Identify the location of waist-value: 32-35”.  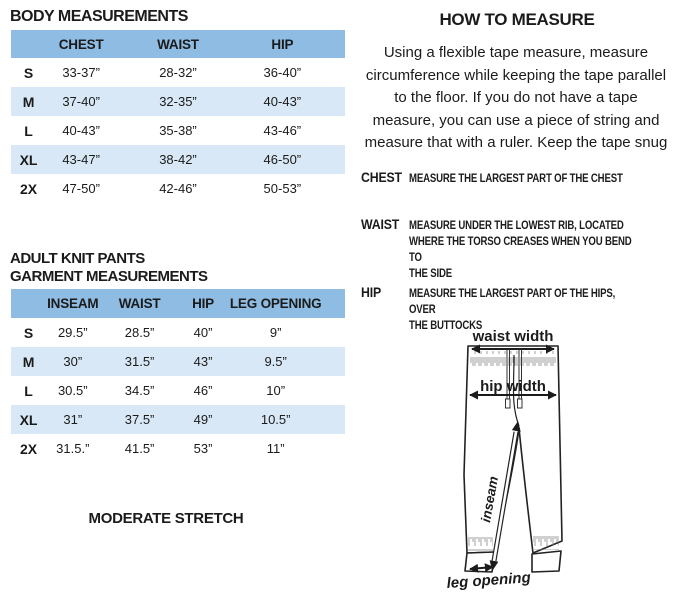
(178, 101).